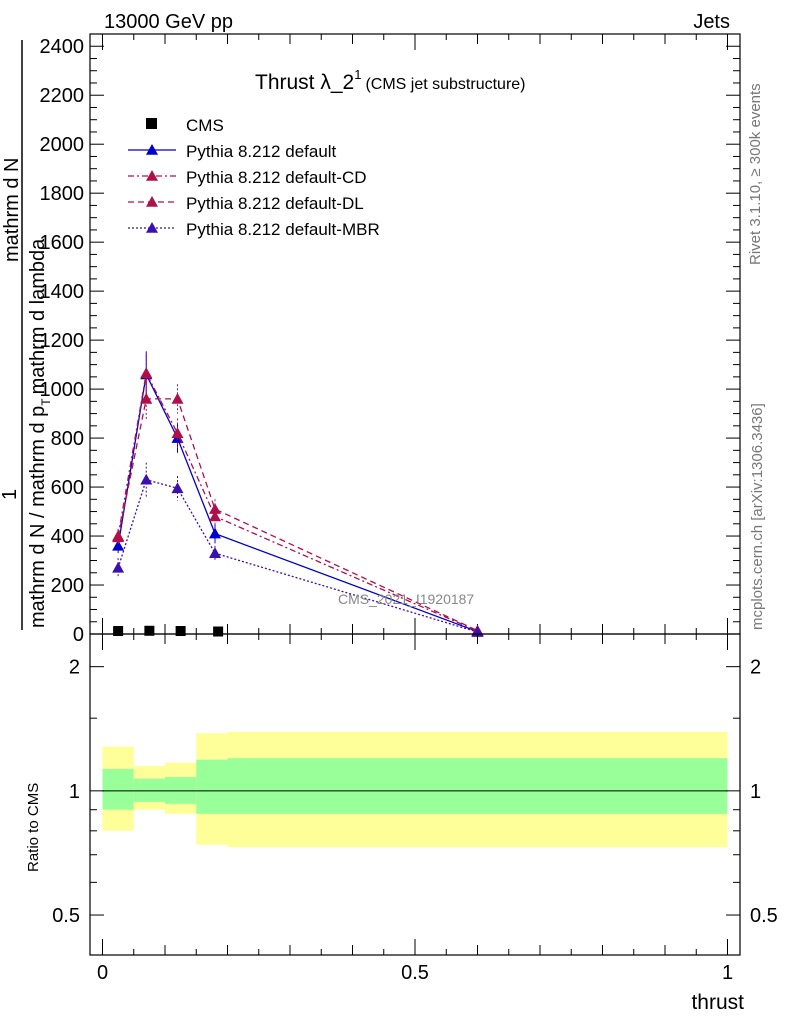 This screenshot has height=1029, width=786. I want to click on legend-label: Pythia 8.212 default-MBR, so click(283, 229).